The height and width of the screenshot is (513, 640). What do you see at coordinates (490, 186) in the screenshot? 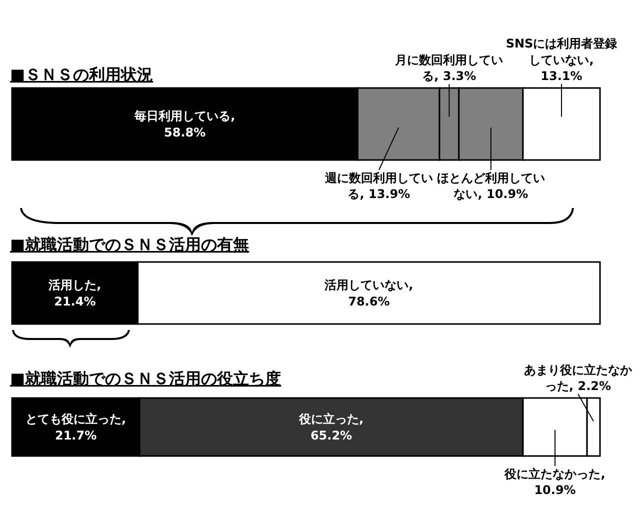
I see `data-label: ほとんど利用していない, 10.9%` at bounding box center [490, 186].